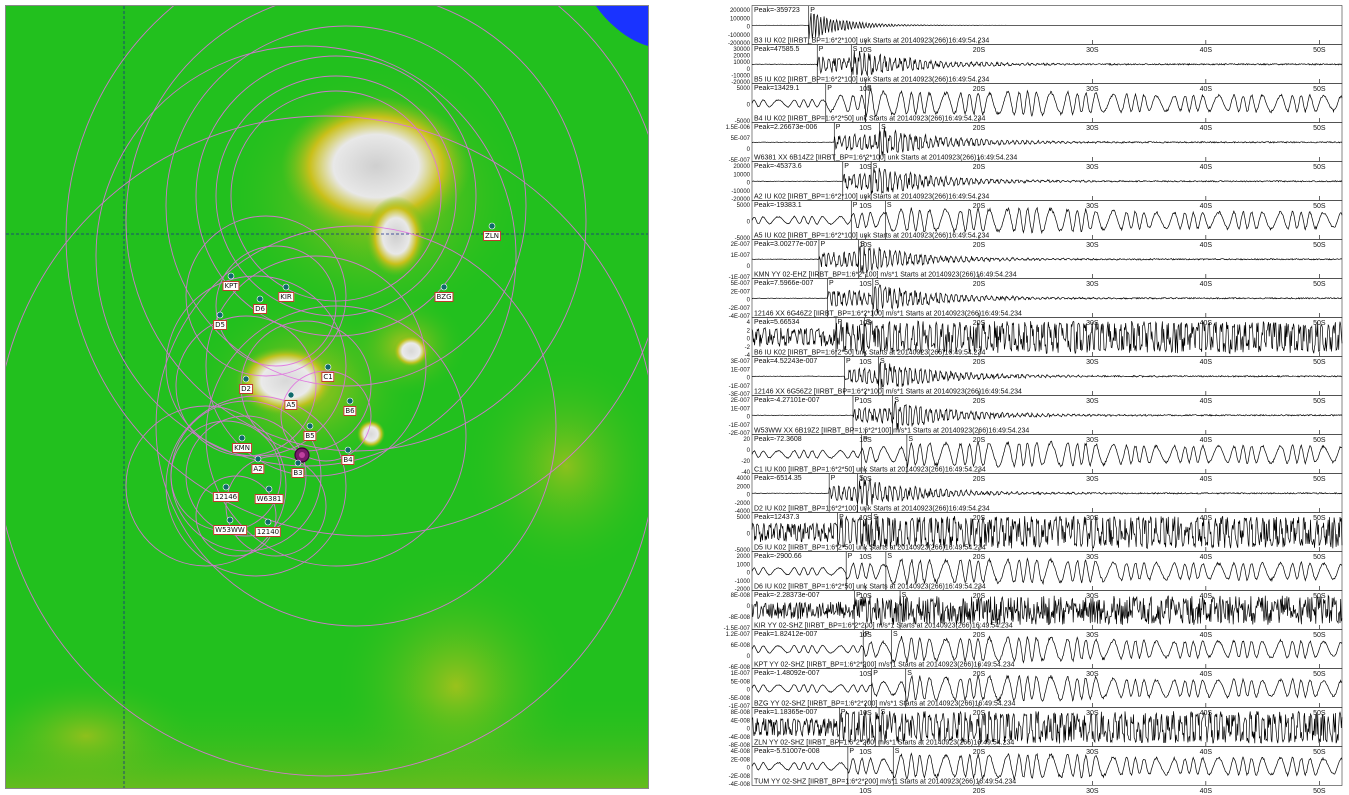 This screenshot has height=795, width=1349. What do you see at coordinates (776, 49) in the screenshot?
I see `trace-peak: Peak=47585.5` at bounding box center [776, 49].